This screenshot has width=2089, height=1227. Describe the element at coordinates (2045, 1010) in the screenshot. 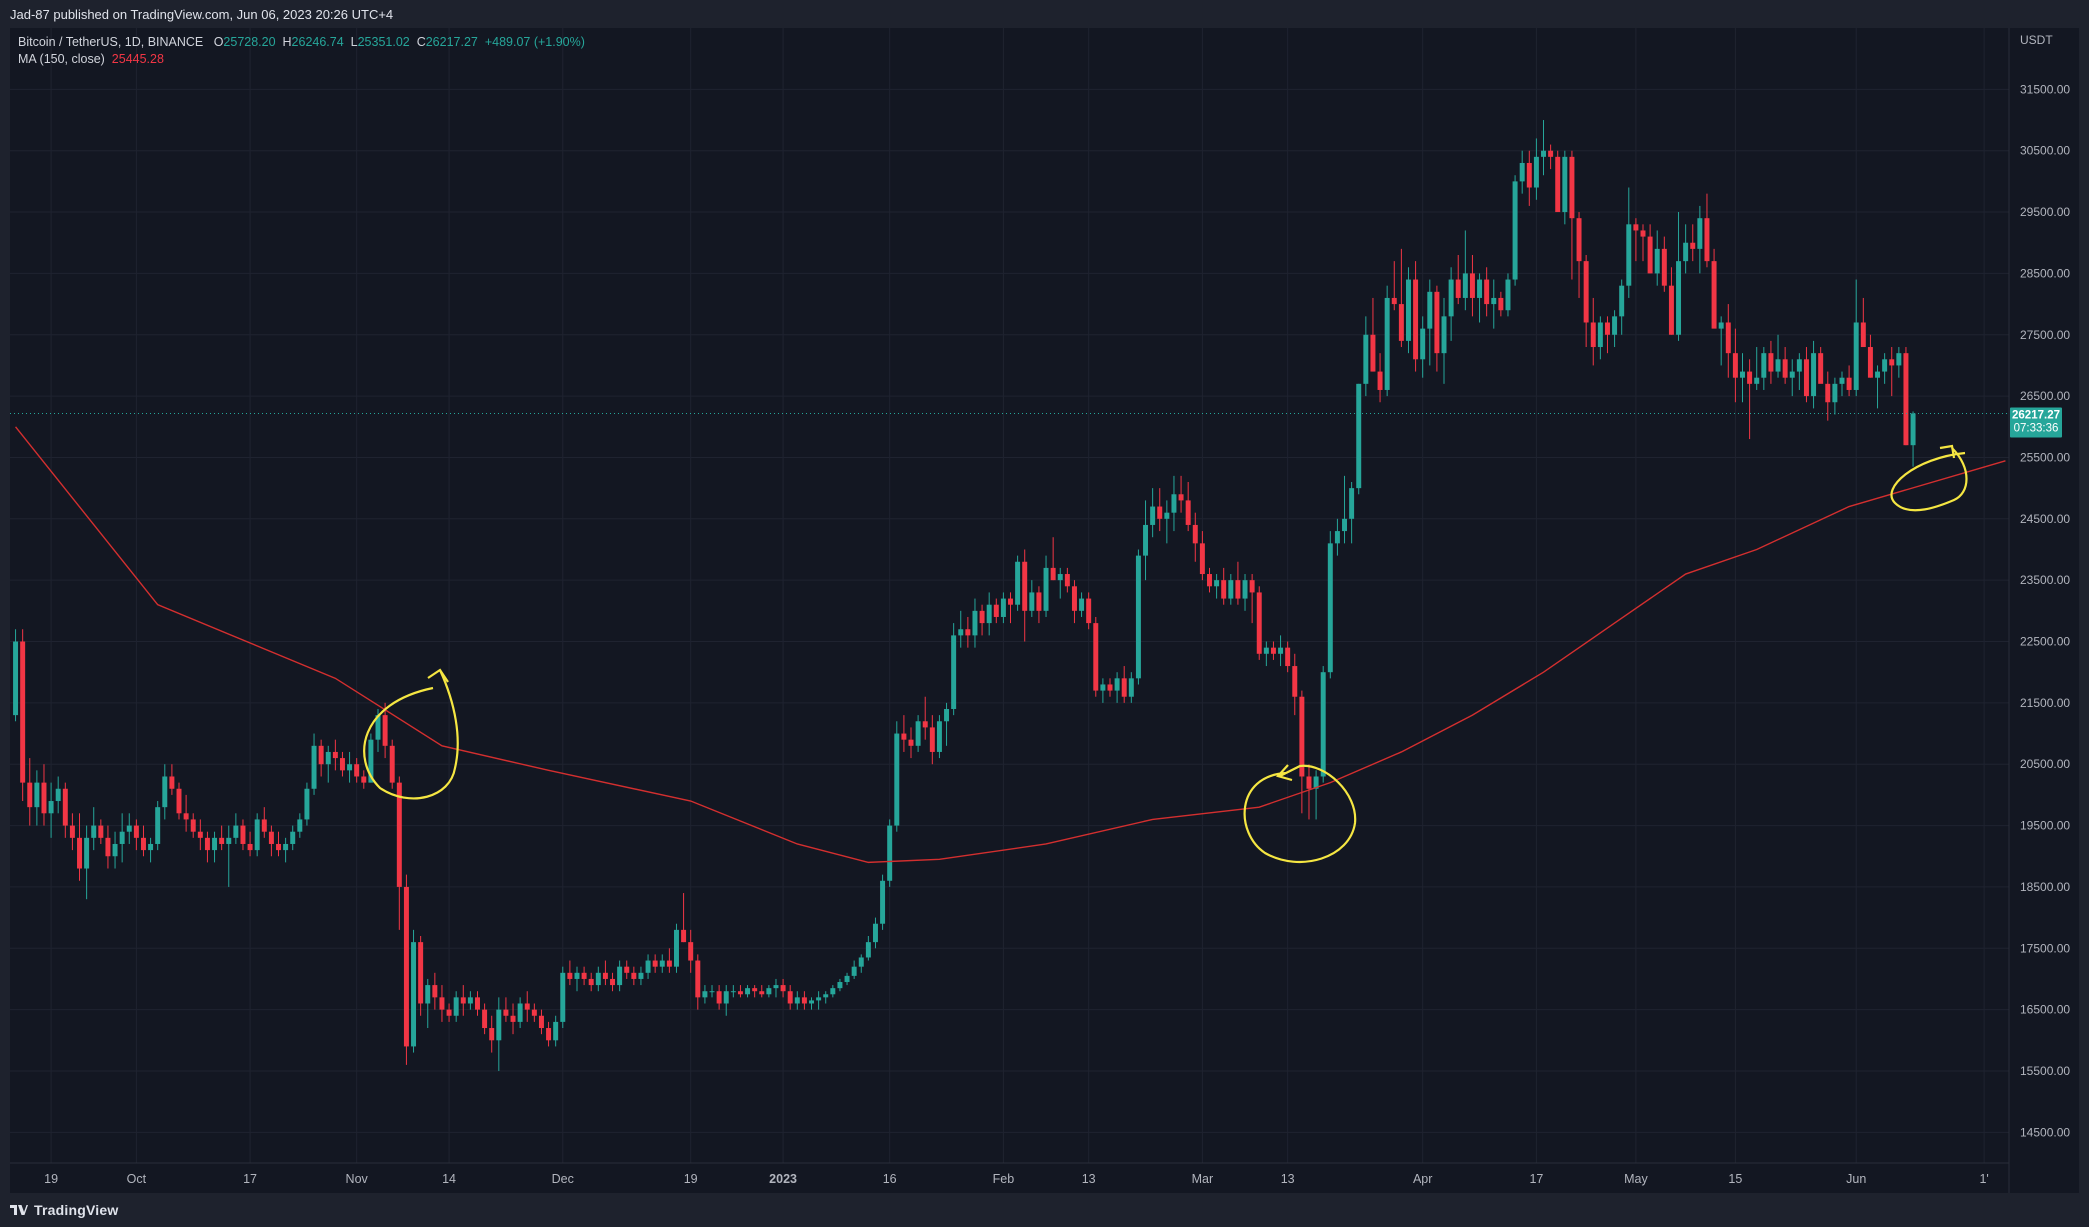

I see `price-tick-label: 16500.00` at that location.